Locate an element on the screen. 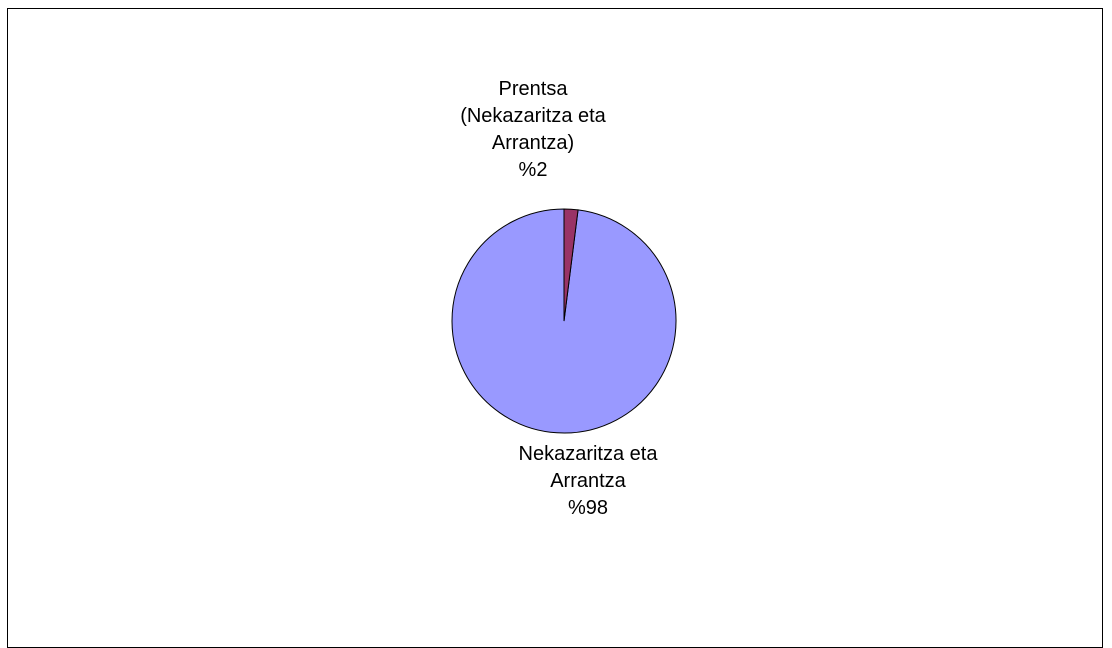  slice-label-prentsa: Prentsa (Nekazaritza eta Arrantza) %2 is located at coordinates (533, 130).